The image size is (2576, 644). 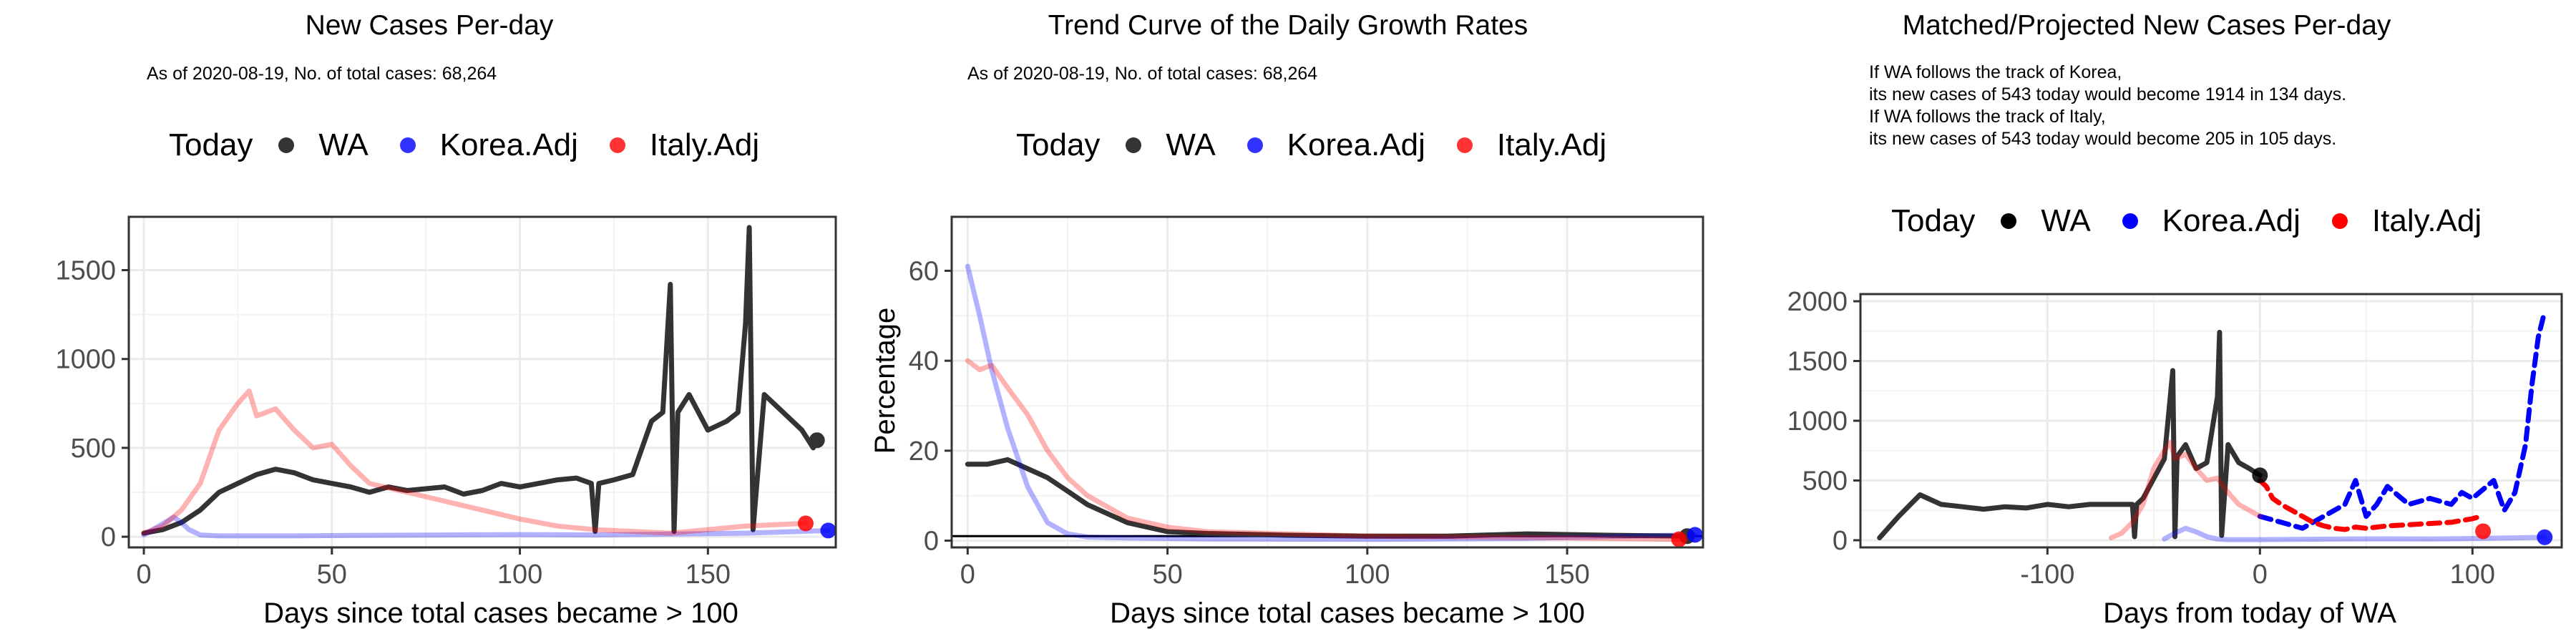 What do you see at coordinates (2402, 419) in the screenshot?
I see `series-line-korea-adj-projected` at bounding box center [2402, 419].